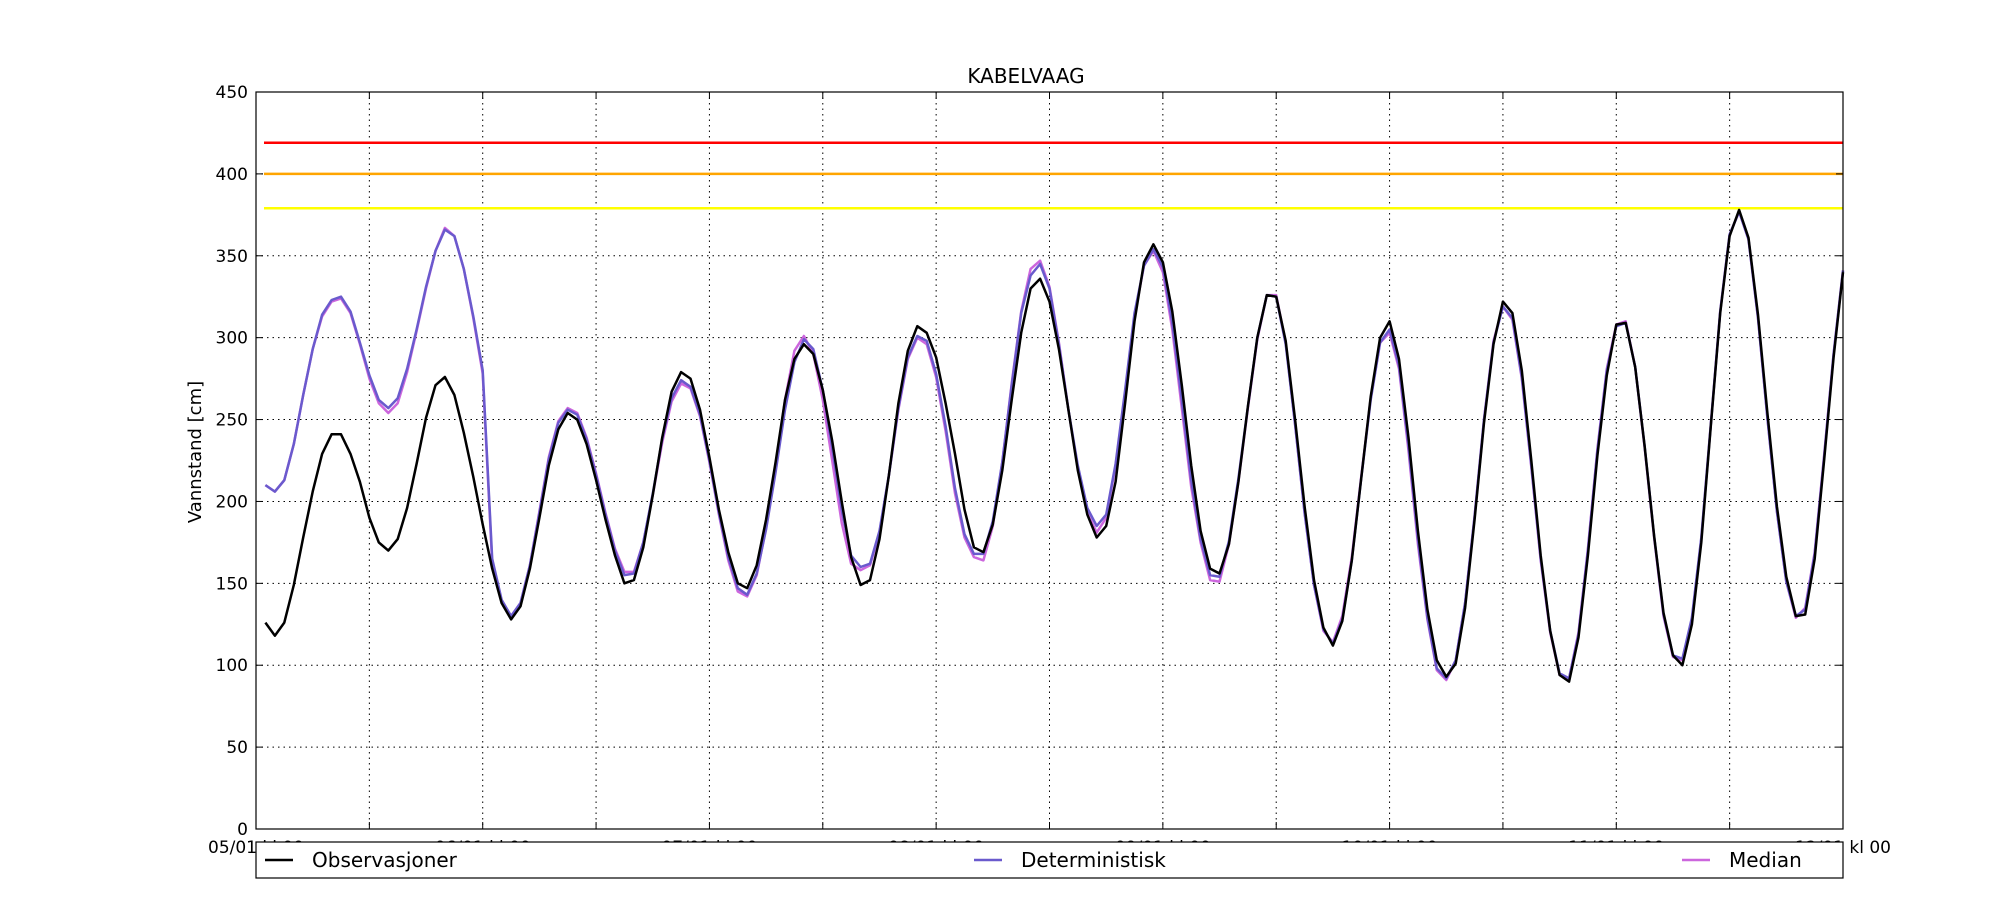 The image size is (2000, 900). What do you see at coordinates (237, 748) in the screenshot?
I see `y-tick-label: 50` at bounding box center [237, 748].